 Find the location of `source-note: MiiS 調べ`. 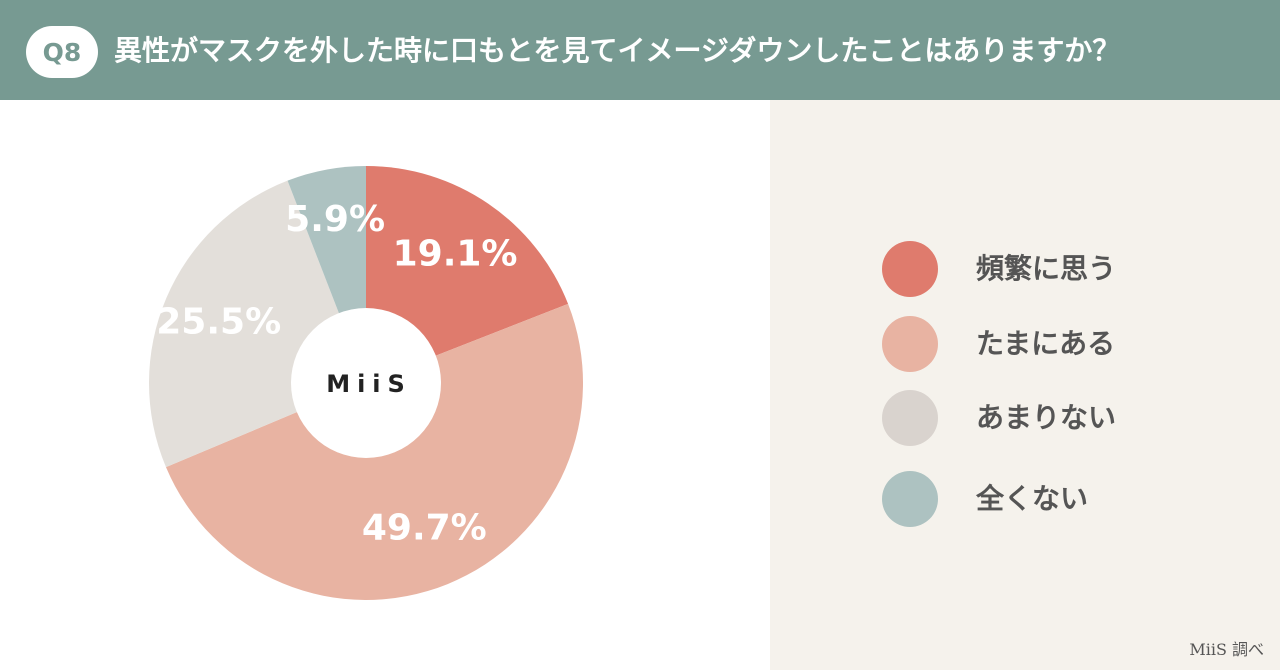

source-note: MiiS 調べ is located at coordinates (1226, 649).